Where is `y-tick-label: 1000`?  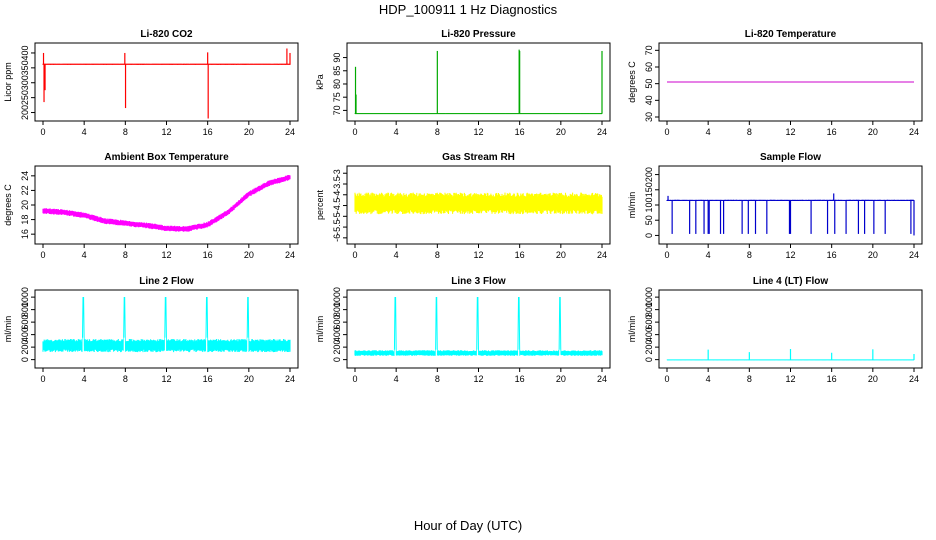 y-tick-label: 1000 is located at coordinates (337, 297).